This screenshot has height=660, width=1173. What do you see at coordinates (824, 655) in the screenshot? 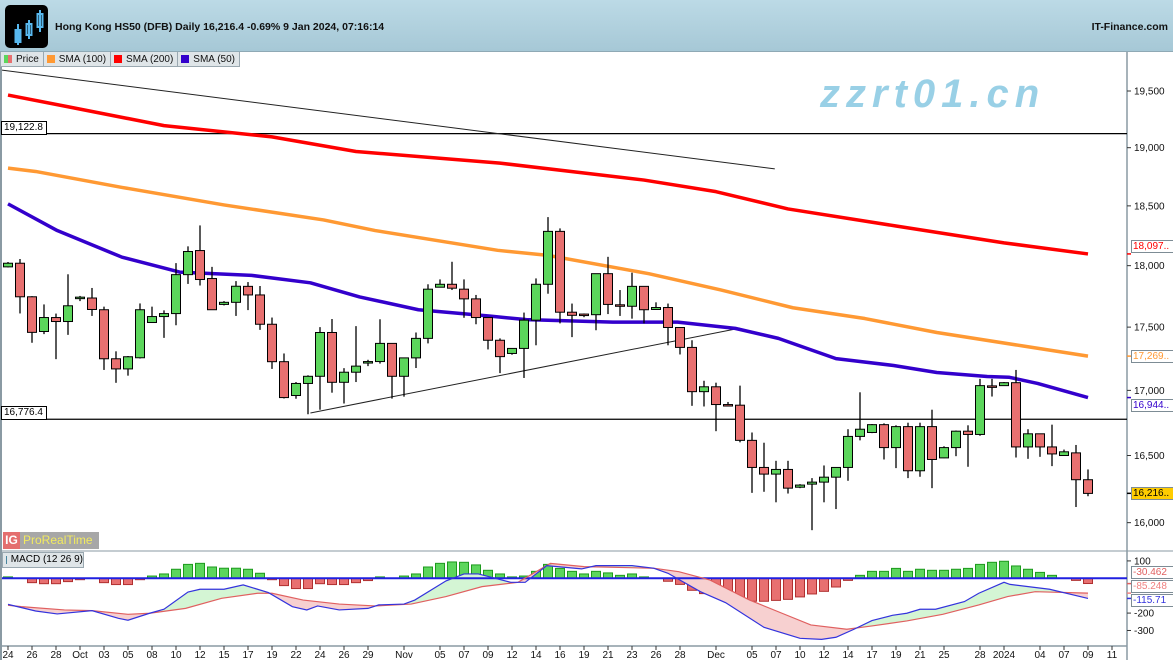
I see `date-tick-label: 12` at bounding box center [824, 655].